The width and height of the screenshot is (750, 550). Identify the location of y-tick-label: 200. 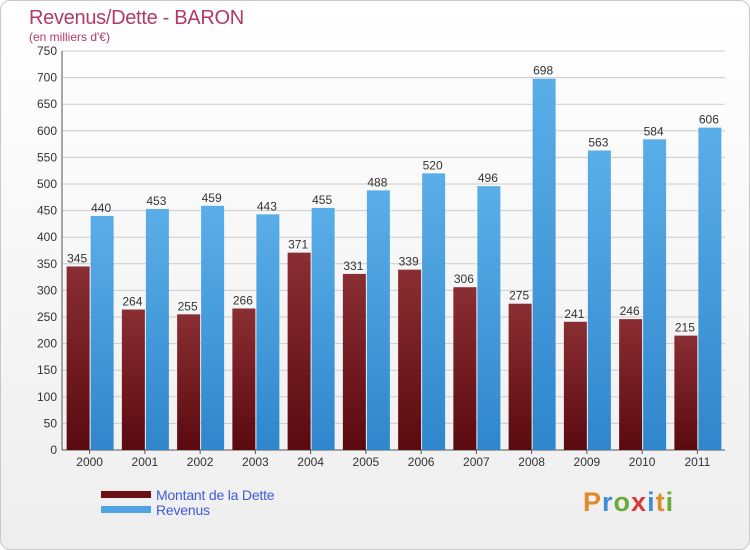
(47, 344).